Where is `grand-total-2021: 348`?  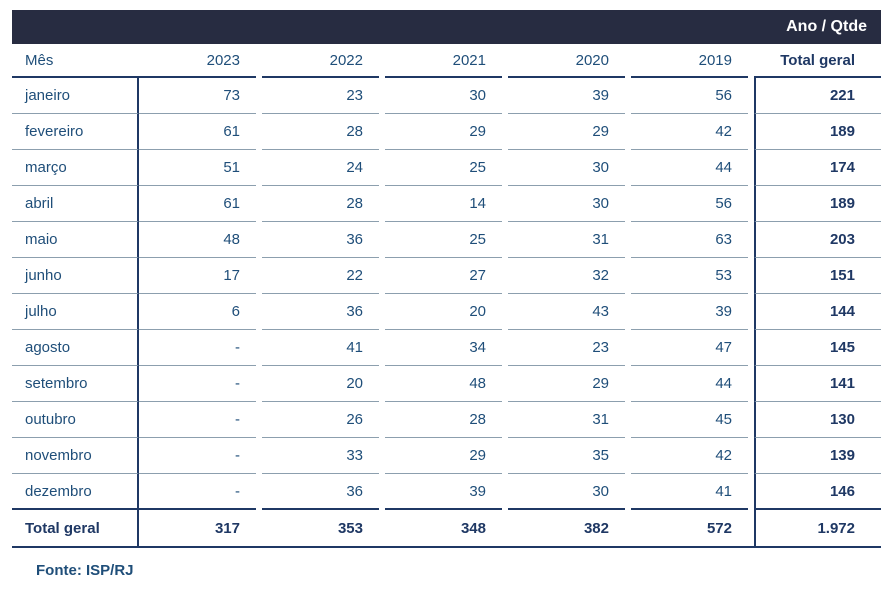 grand-total-2021: 348 is located at coordinates (473, 528).